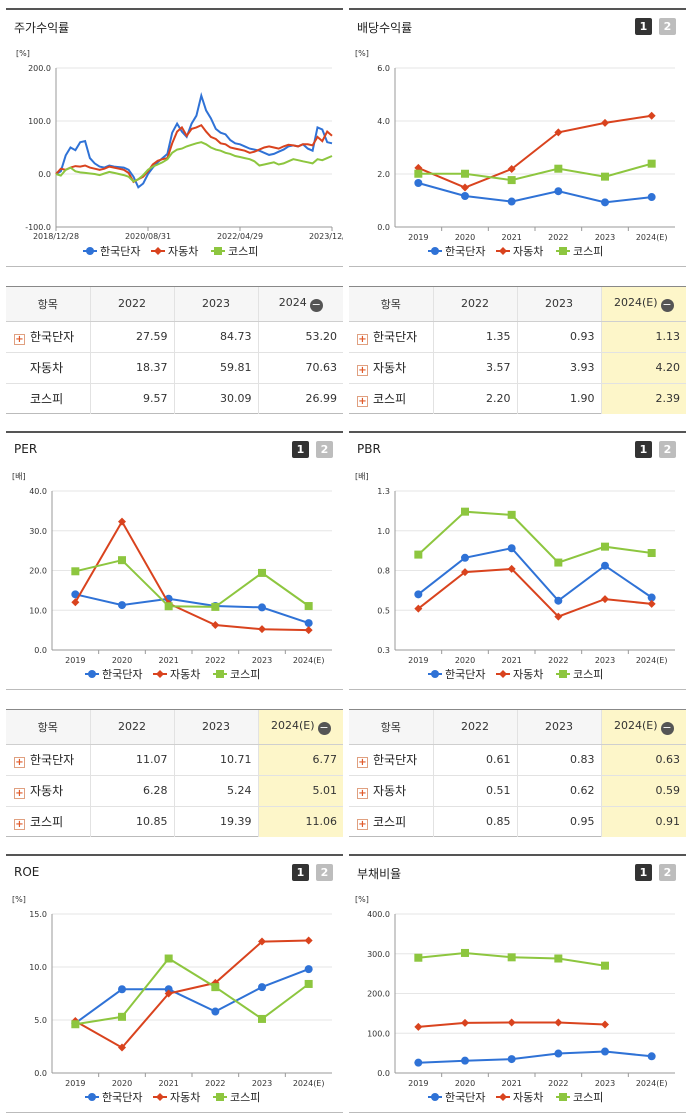  Describe the element at coordinates (643, 791) in the screenshot. I see `table-cell: 0.59` at that location.